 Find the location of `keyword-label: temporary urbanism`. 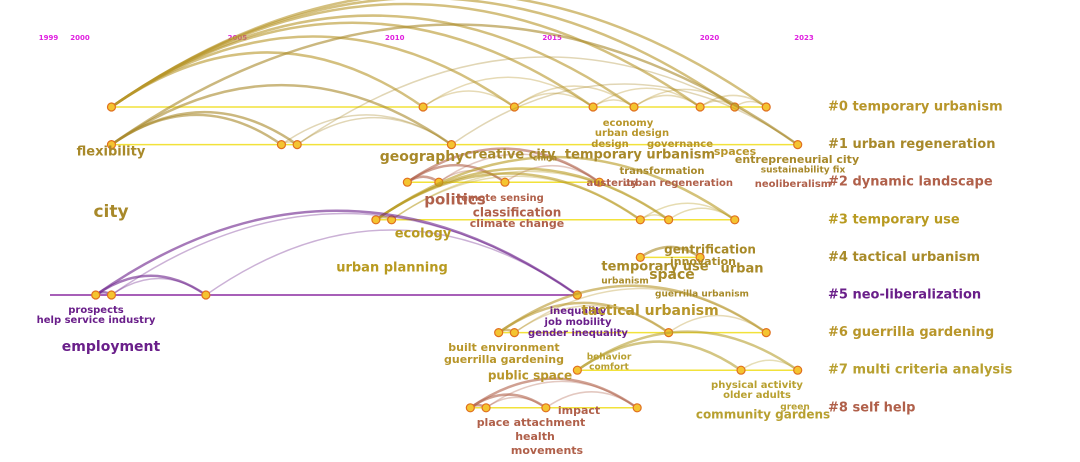

keyword-label: temporary urbanism is located at coordinates (640, 155).